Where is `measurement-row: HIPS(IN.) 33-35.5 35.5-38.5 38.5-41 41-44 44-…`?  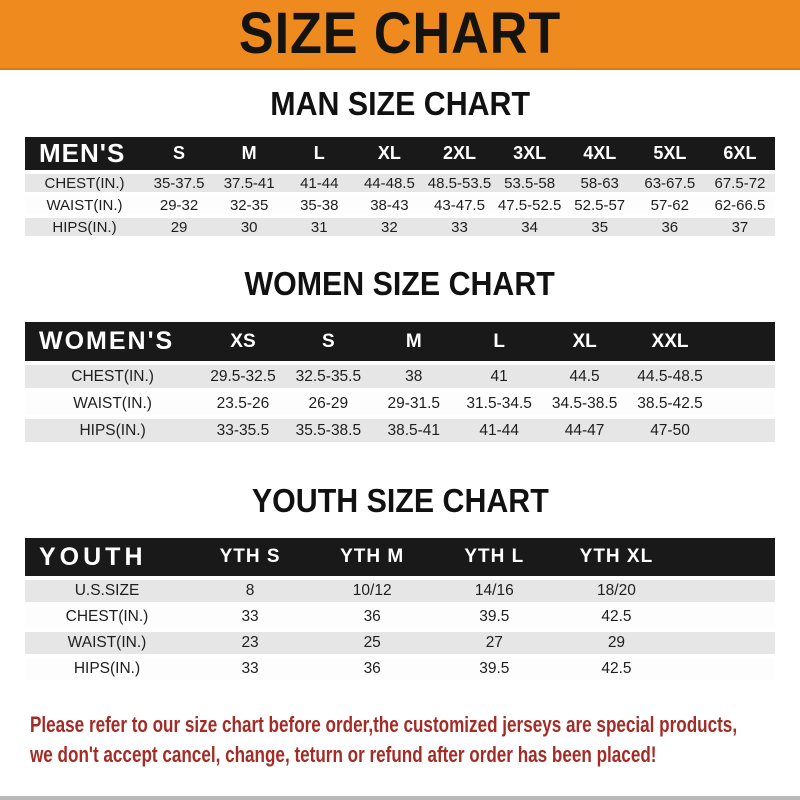 measurement-row: HIPS(IN.) 33-35.5 35.5-38.5 38.5-41 41-44 44-… is located at coordinates (400, 432).